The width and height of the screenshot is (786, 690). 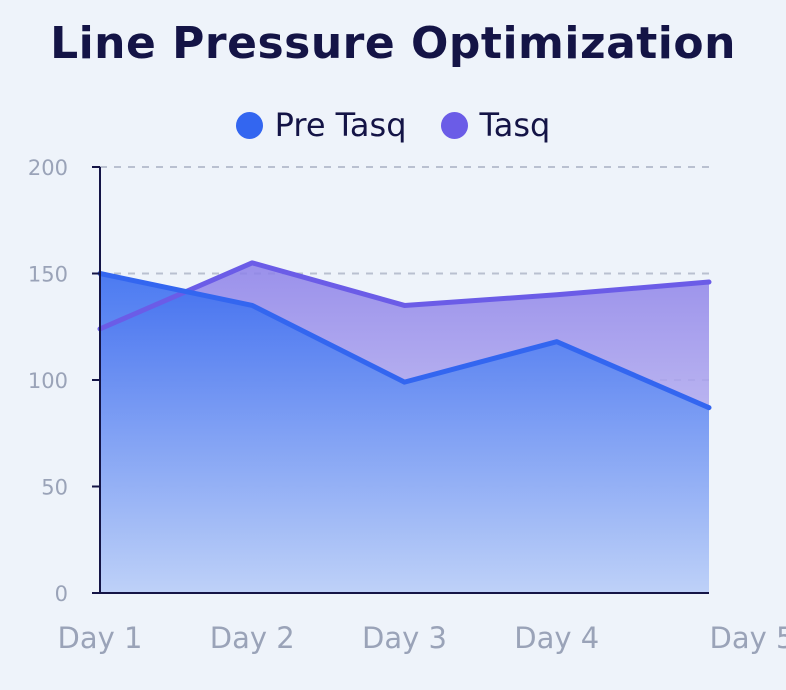 What do you see at coordinates (48, 275) in the screenshot?
I see `y-tick-label: 150` at bounding box center [48, 275].